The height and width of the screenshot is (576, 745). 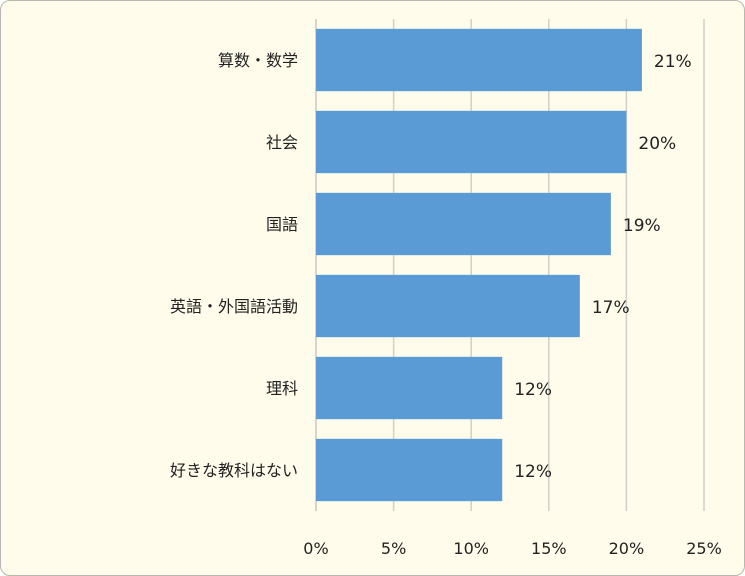 I want to click on x-tick-label: 20%, so click(x=627, y=548).